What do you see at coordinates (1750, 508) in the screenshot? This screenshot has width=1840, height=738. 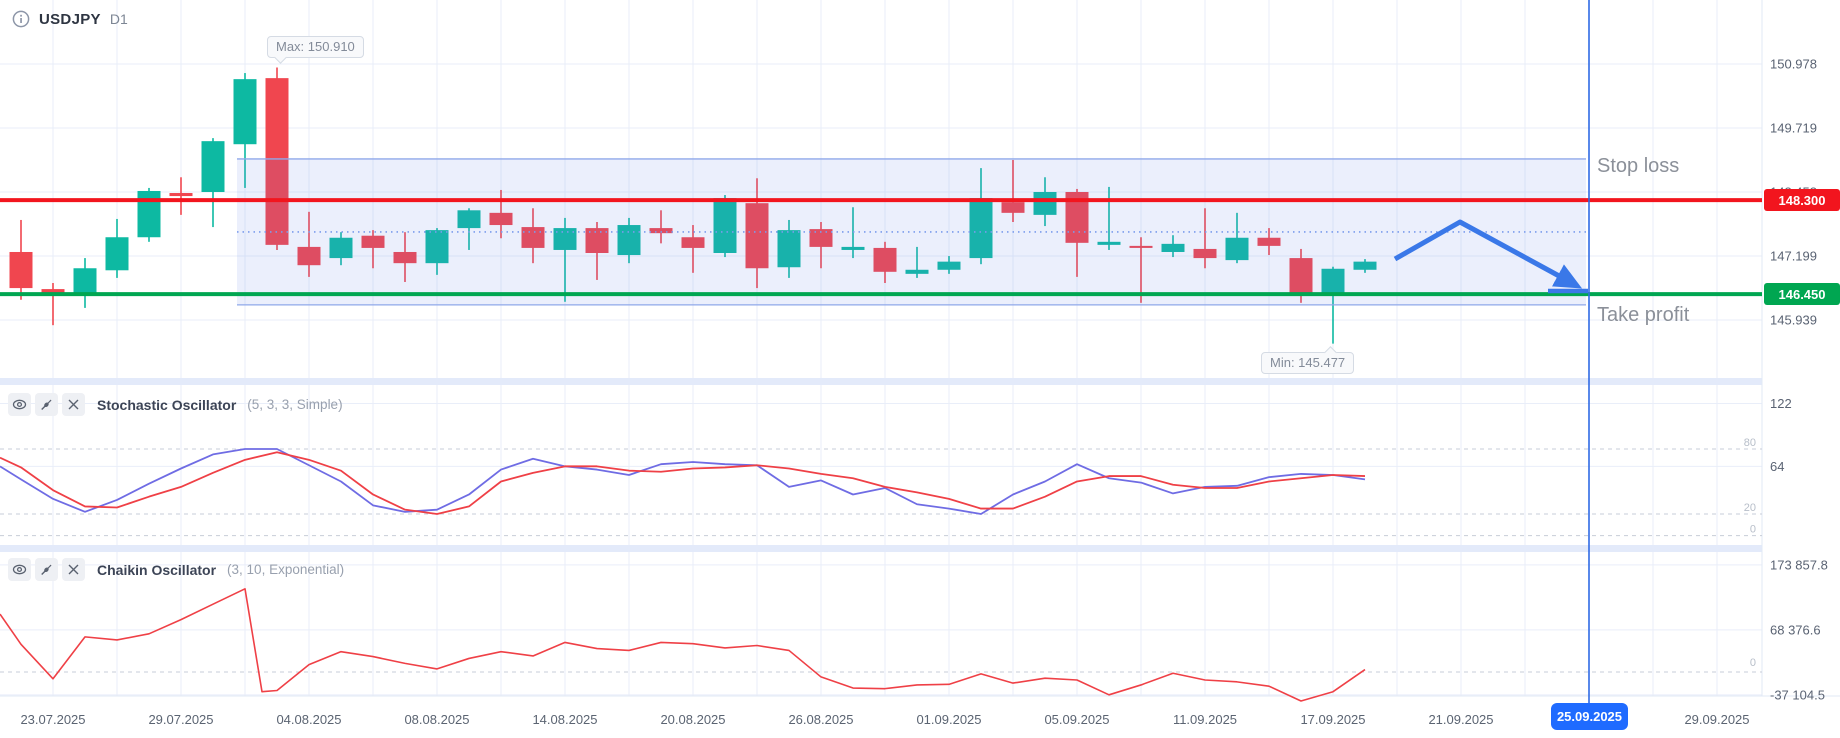 I see `stoch-level-label: 20` at bounding box center [1750, 508].